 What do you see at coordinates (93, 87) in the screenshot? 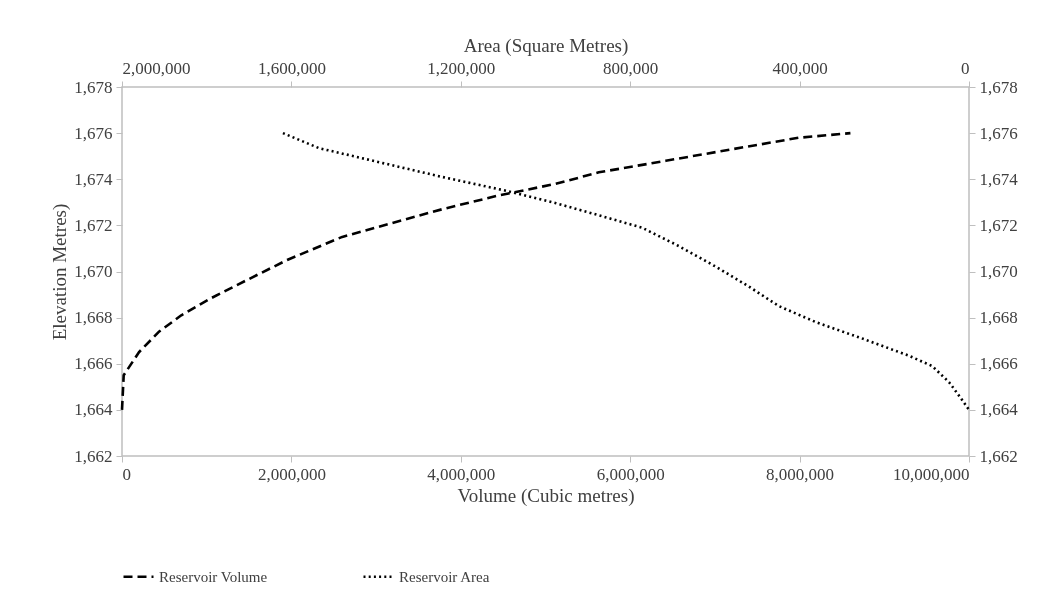
I see `y-tick-label: 1,678` at bounding box center [93, 87].